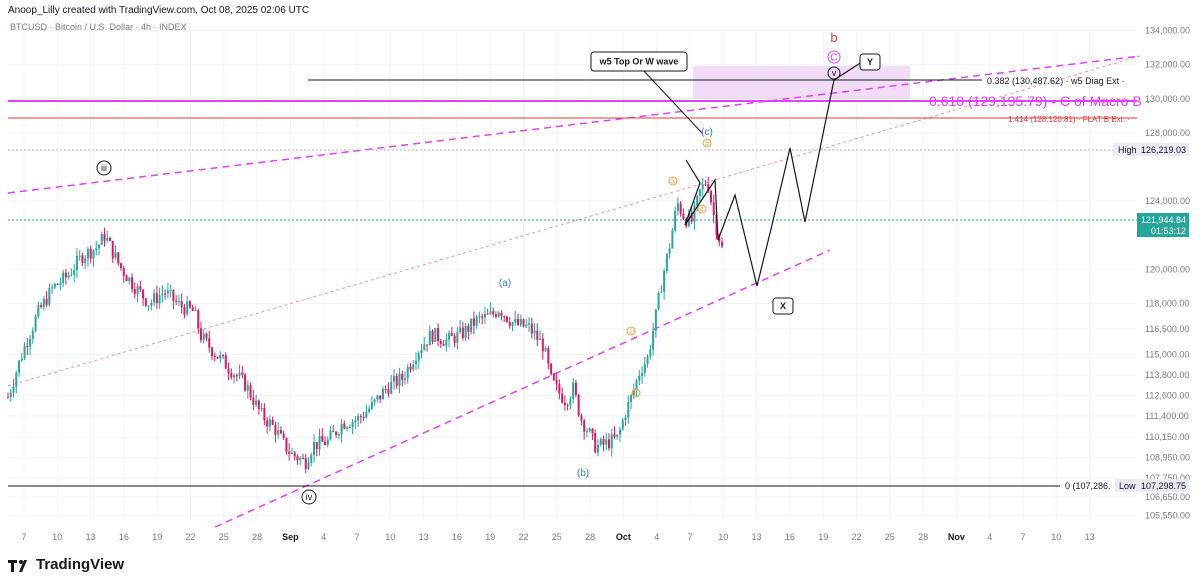  I want to click on level-0-label: 0 (107,286., so click(1088, 486).